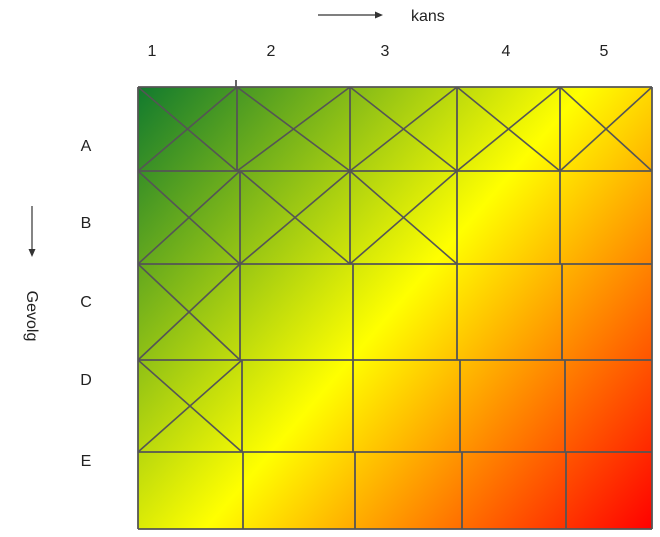  I want to click on x-axis-arrow-head, so click(379, 15).